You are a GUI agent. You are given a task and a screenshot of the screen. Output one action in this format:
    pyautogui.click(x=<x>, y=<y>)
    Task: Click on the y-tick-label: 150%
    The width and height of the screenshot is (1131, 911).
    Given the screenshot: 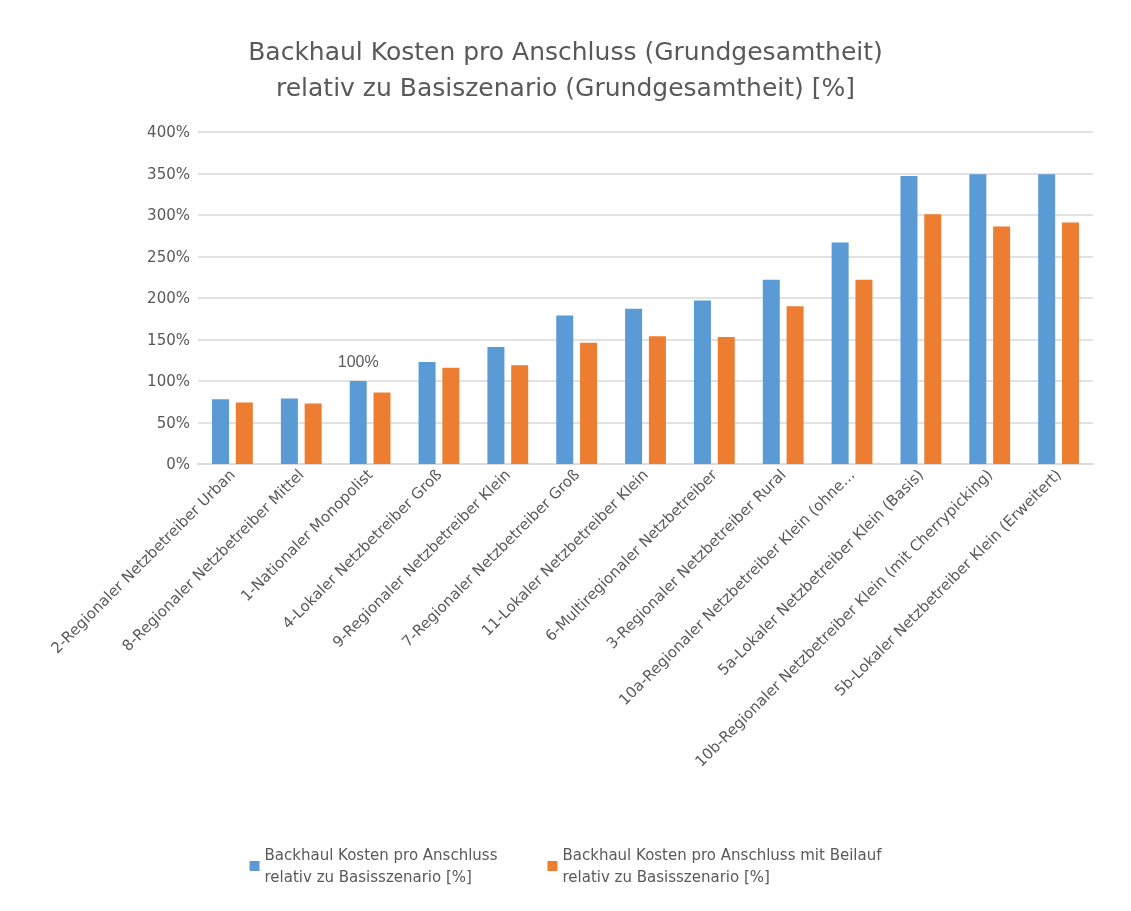 What is the action you would take?
    pyautogui.click(x=168, y=339)
    